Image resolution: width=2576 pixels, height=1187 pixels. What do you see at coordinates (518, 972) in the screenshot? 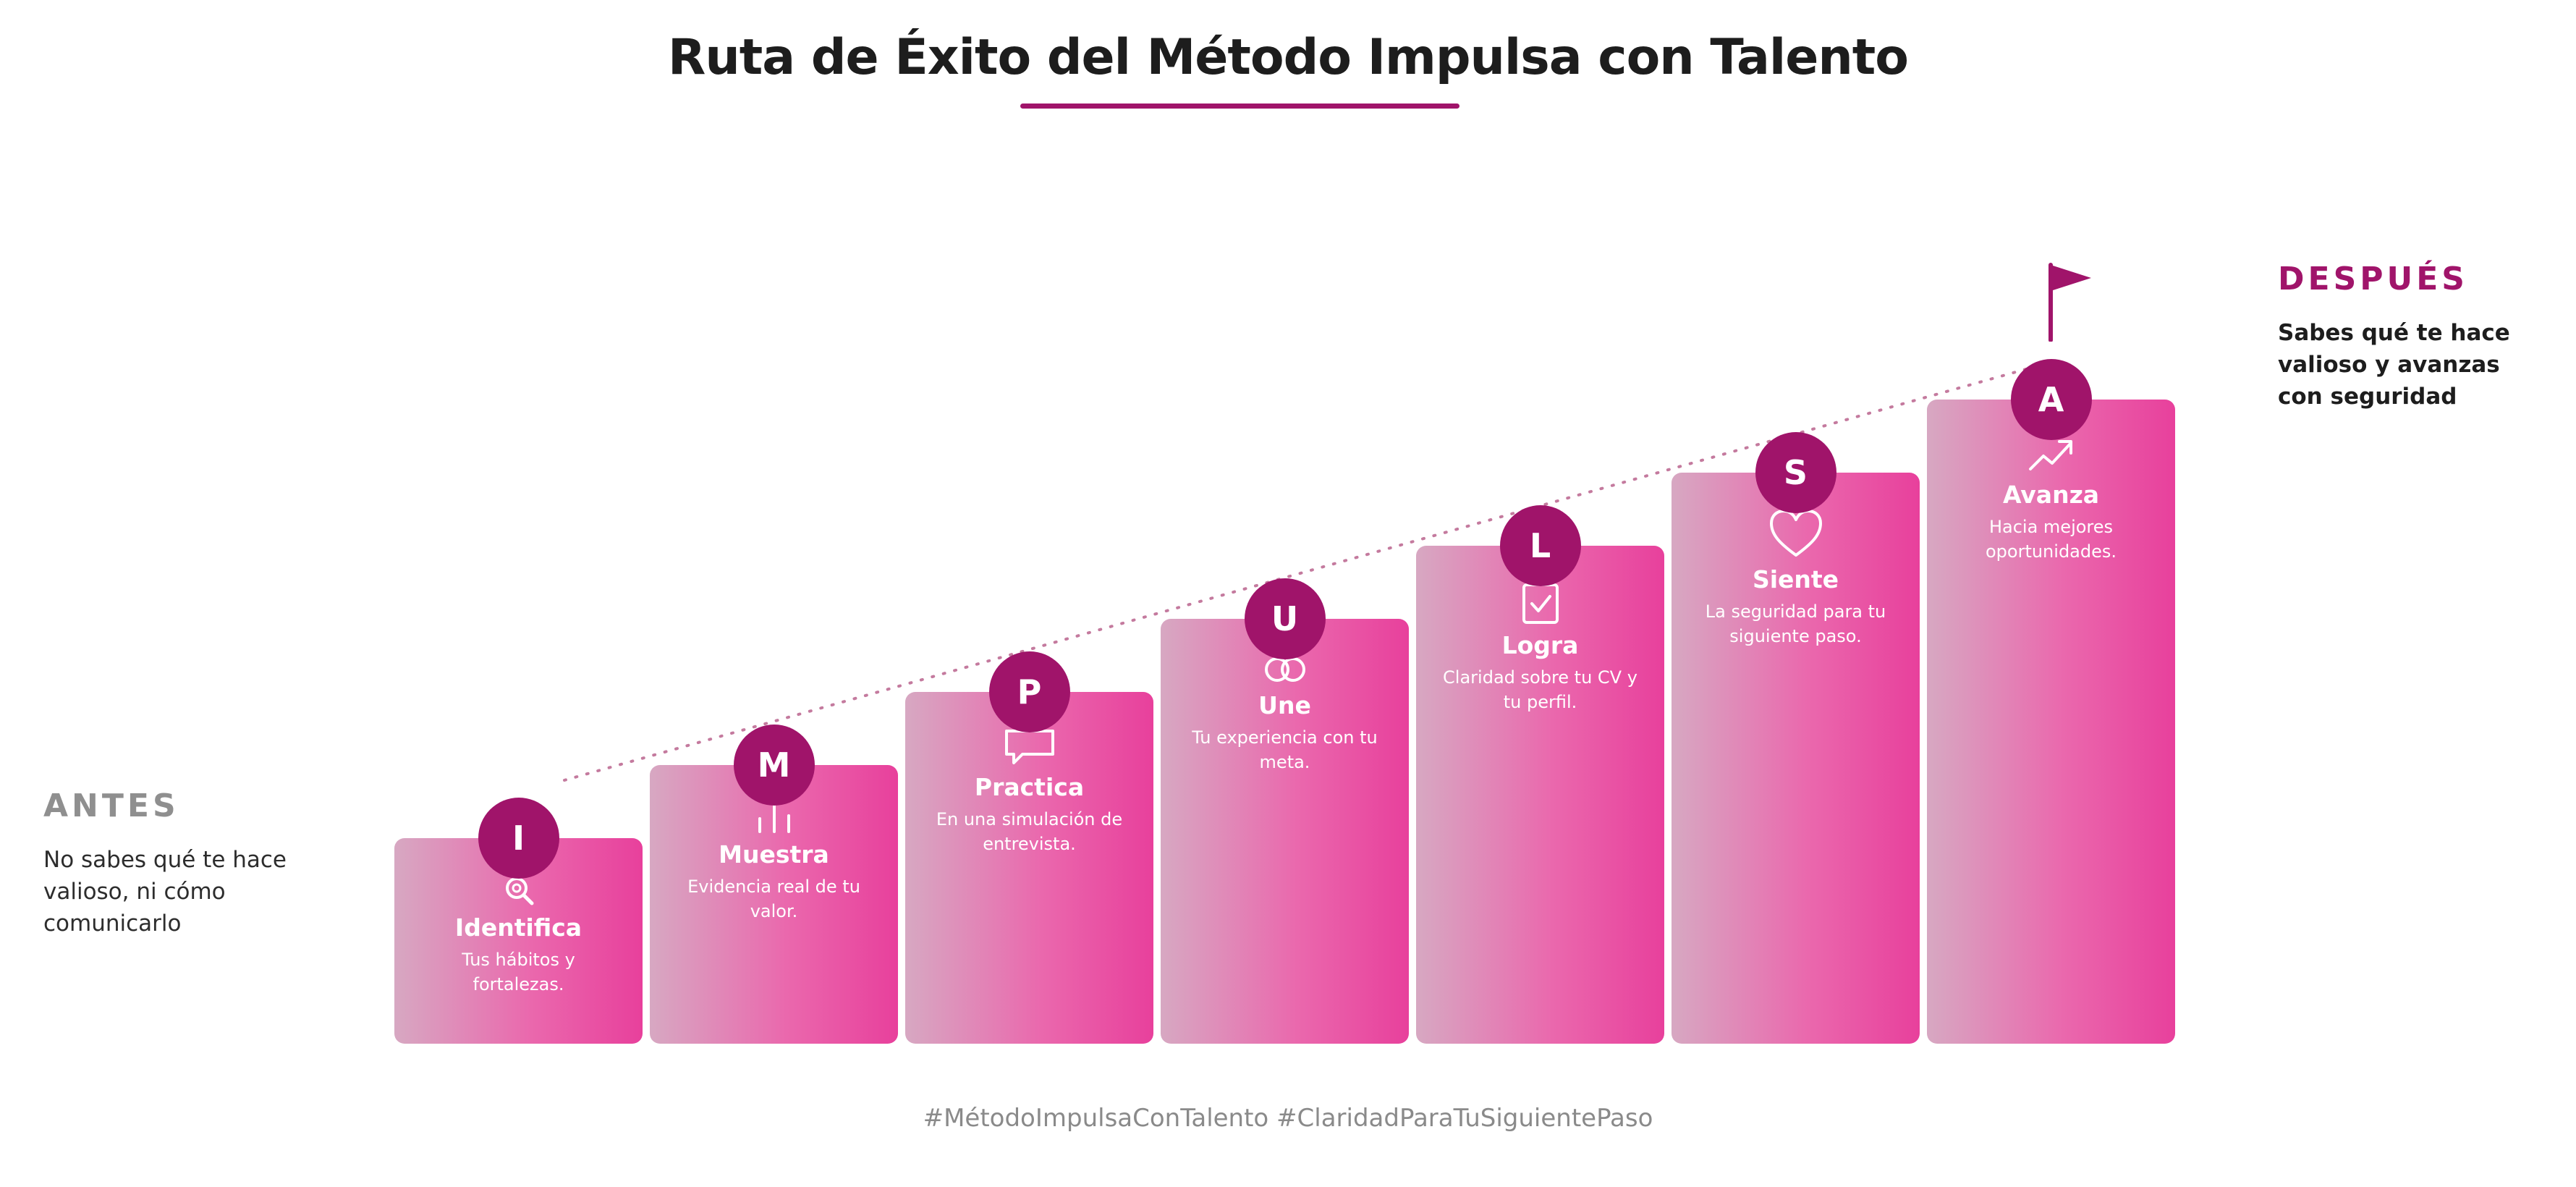
I see `step-description: Tus hábitos y fortalezas.` at bounding box center [518, 972].